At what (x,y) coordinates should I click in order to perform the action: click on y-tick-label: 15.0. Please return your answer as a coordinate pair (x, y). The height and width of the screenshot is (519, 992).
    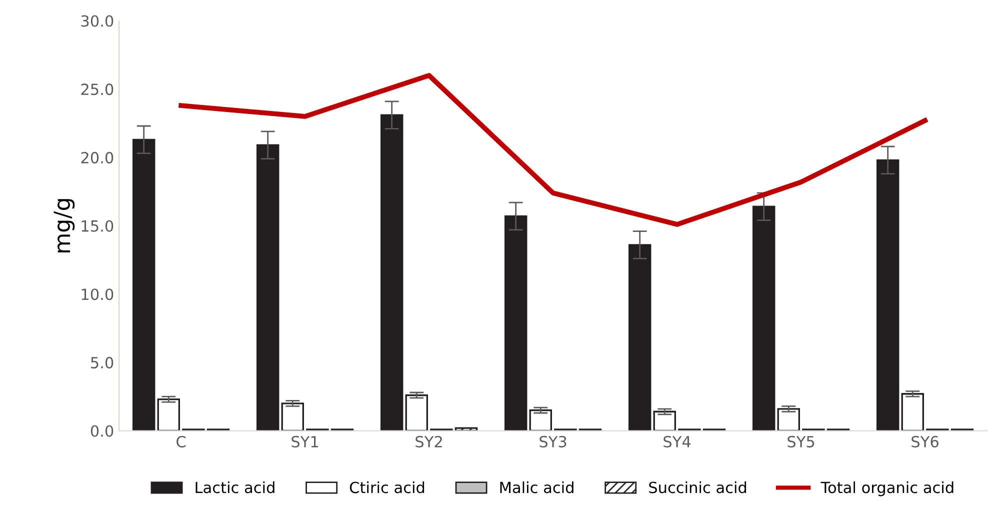
    Looking at the image, I should click on (98, 226).